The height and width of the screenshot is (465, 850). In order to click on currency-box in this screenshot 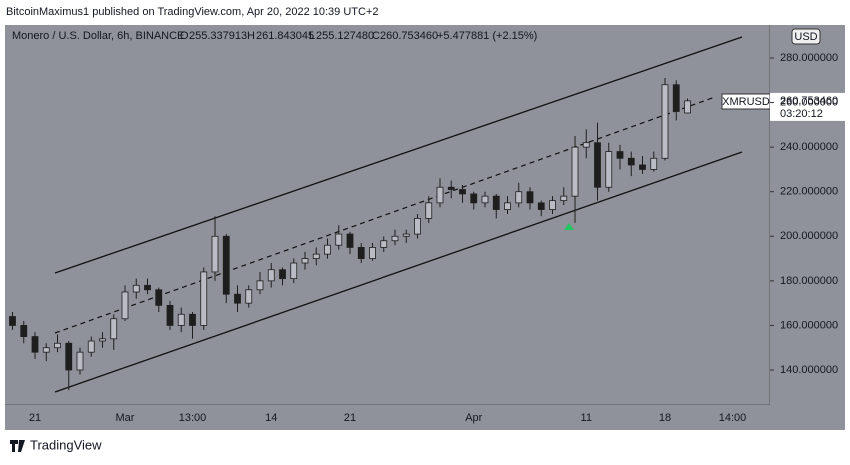, I will do `click(806, 36)`.